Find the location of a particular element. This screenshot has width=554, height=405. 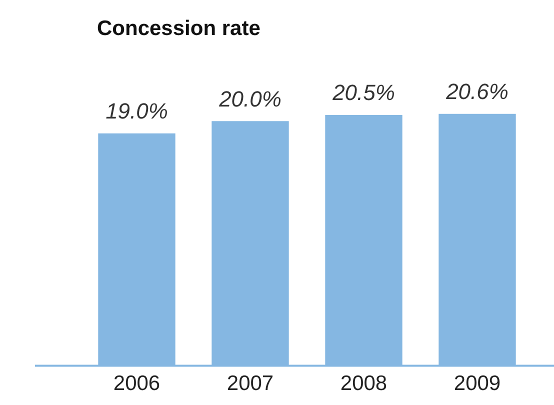

chart-title: Concession rate is located at coordinates (178, 29).